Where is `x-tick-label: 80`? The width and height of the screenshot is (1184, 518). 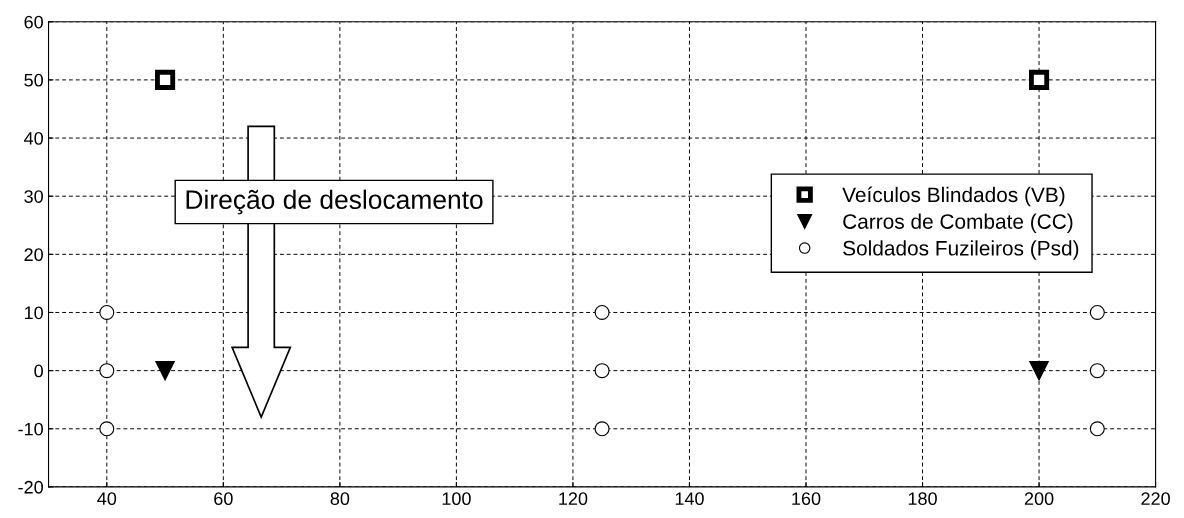
x-tick-label: 80 is located at coordinates (340, 499).